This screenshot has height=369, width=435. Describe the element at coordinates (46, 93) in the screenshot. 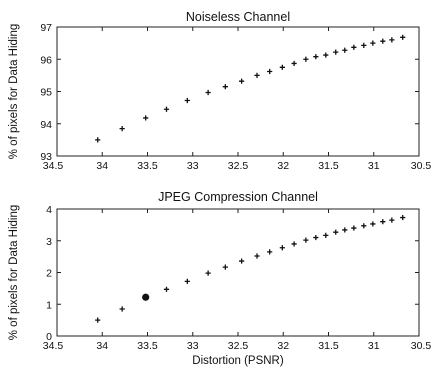

I see `y-tick-label: 95` at that location.